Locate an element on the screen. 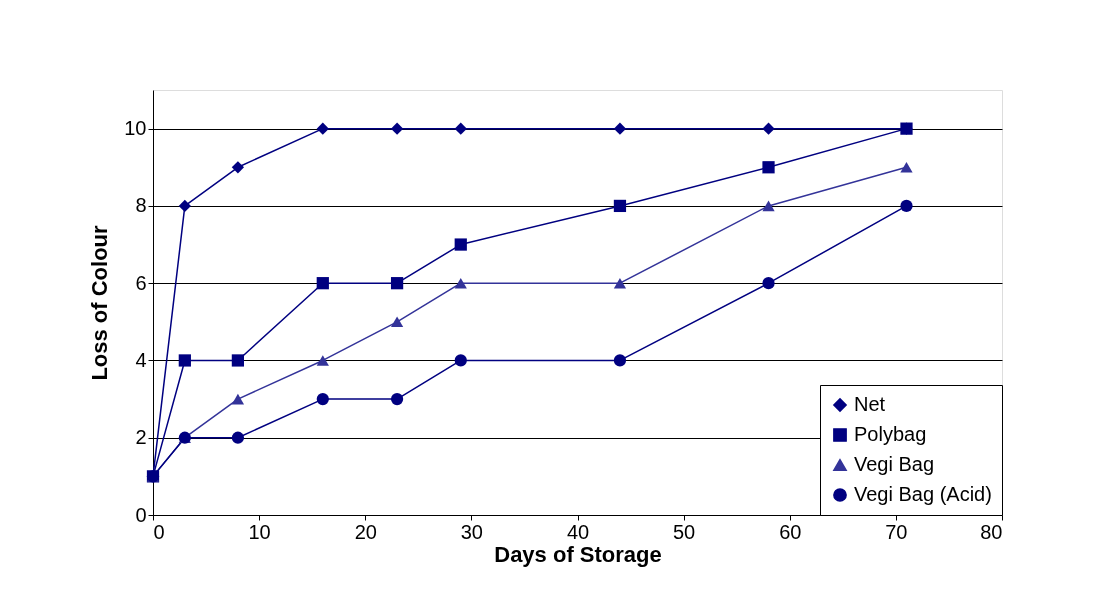 This screenshot has height=614, width=1096. x-tick-label: 30 is located at coordinates (471, 531).